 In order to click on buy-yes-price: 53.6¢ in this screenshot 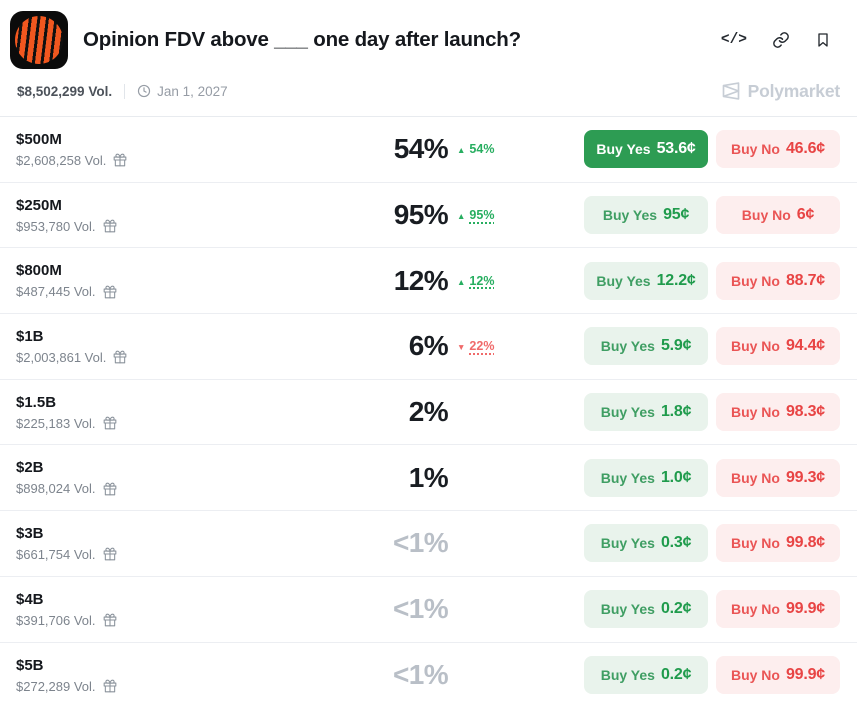, I will do `click(676, 149)`.